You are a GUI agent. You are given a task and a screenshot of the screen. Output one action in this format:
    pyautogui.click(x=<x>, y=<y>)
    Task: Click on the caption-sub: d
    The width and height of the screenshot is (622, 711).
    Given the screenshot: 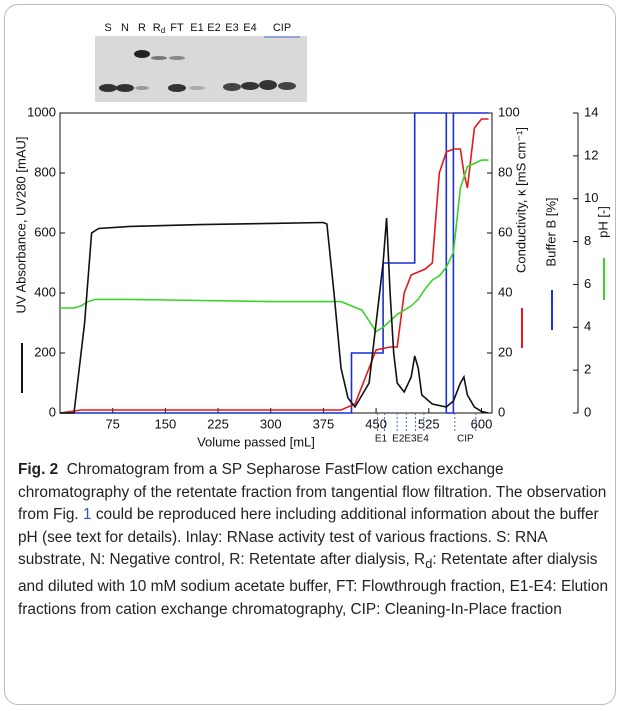 What is the action you would take?
    pyautogui.click(x=429, y=564)
    